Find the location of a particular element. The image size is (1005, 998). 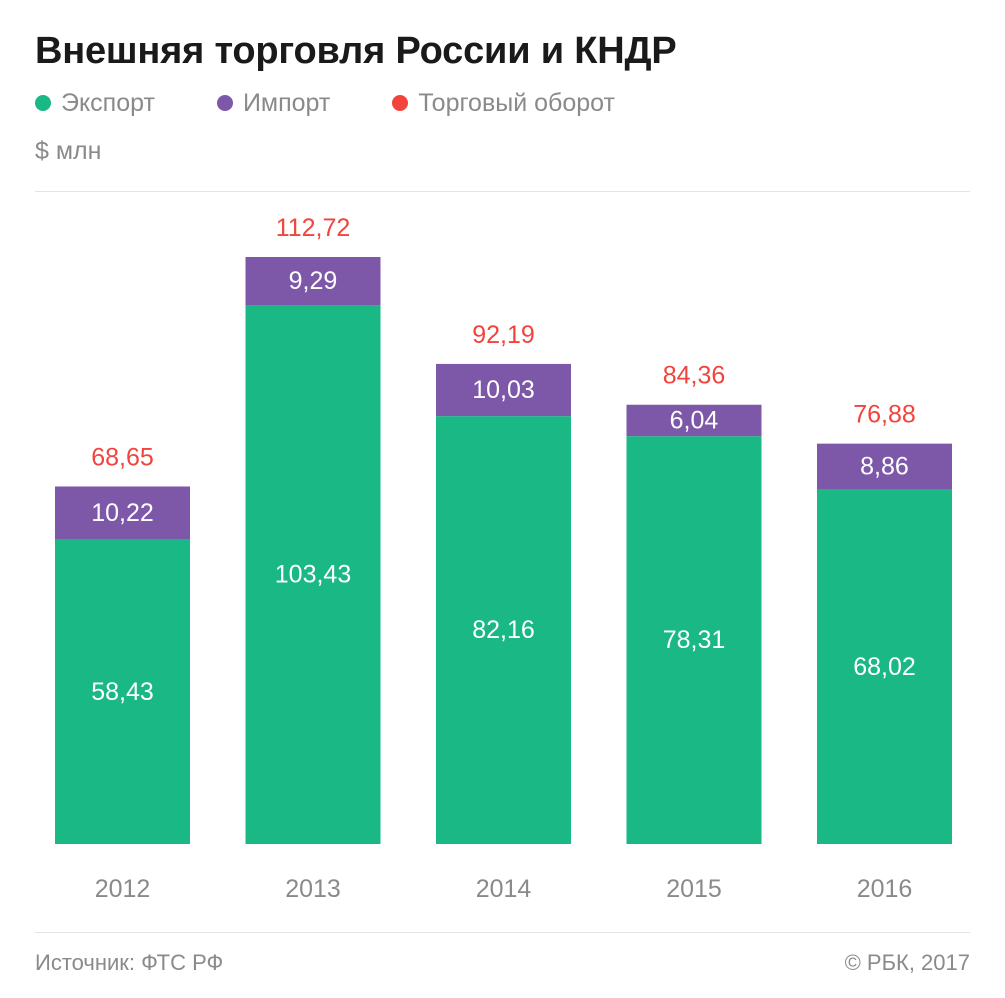

data-label-export-2015: 78,31 is located at coordinates (694, 640).